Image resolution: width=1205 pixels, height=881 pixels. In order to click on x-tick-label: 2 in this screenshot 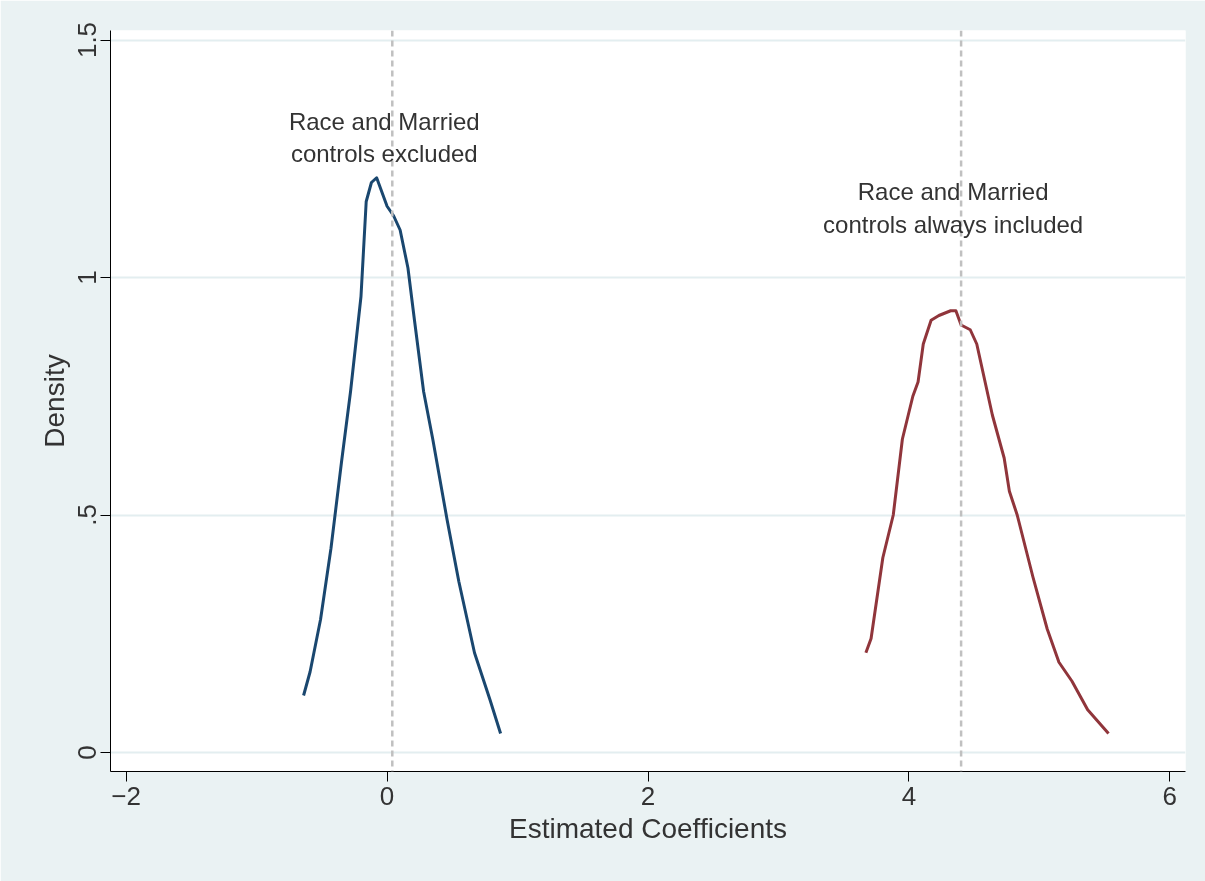, I will do `click(648, 795)`.